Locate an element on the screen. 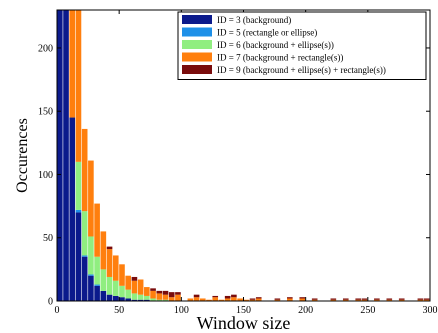 This screenshot has height=333, width=438. x-tick-label-4: 200 is located at coordinates (305, 310).